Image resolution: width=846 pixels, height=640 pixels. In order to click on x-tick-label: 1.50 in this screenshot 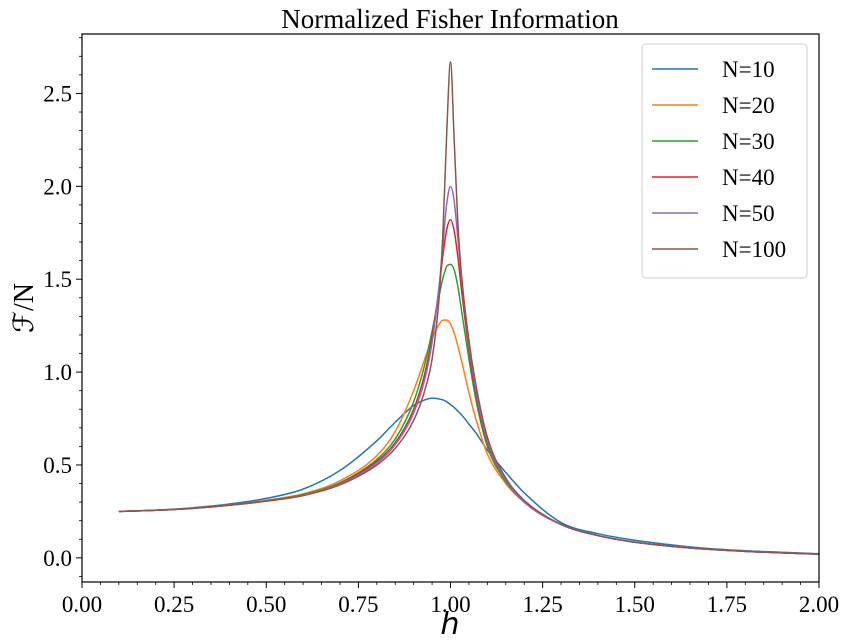, I will do `click(635, 604)`.